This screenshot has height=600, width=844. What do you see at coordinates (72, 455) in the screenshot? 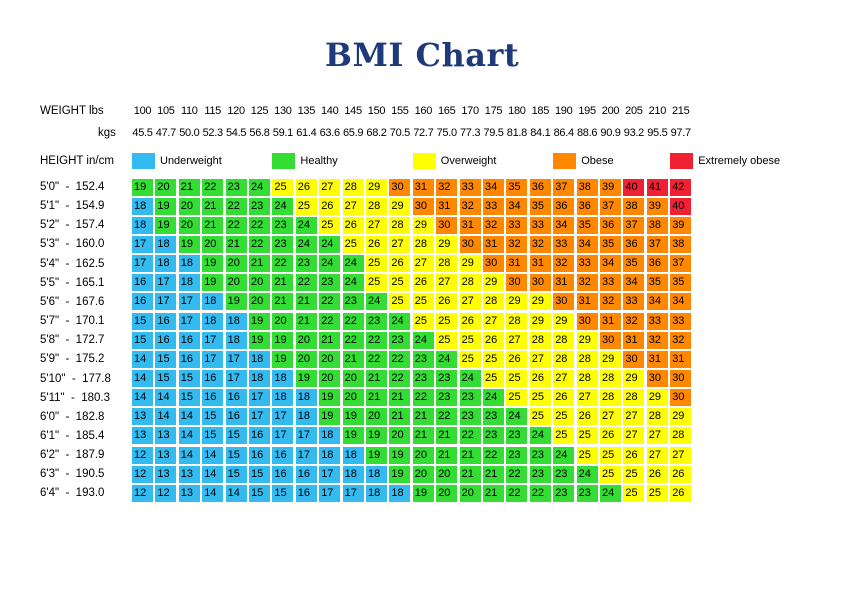
I see `height-row-label: 6'2" - 187.9` at bounding box center [72, 455].